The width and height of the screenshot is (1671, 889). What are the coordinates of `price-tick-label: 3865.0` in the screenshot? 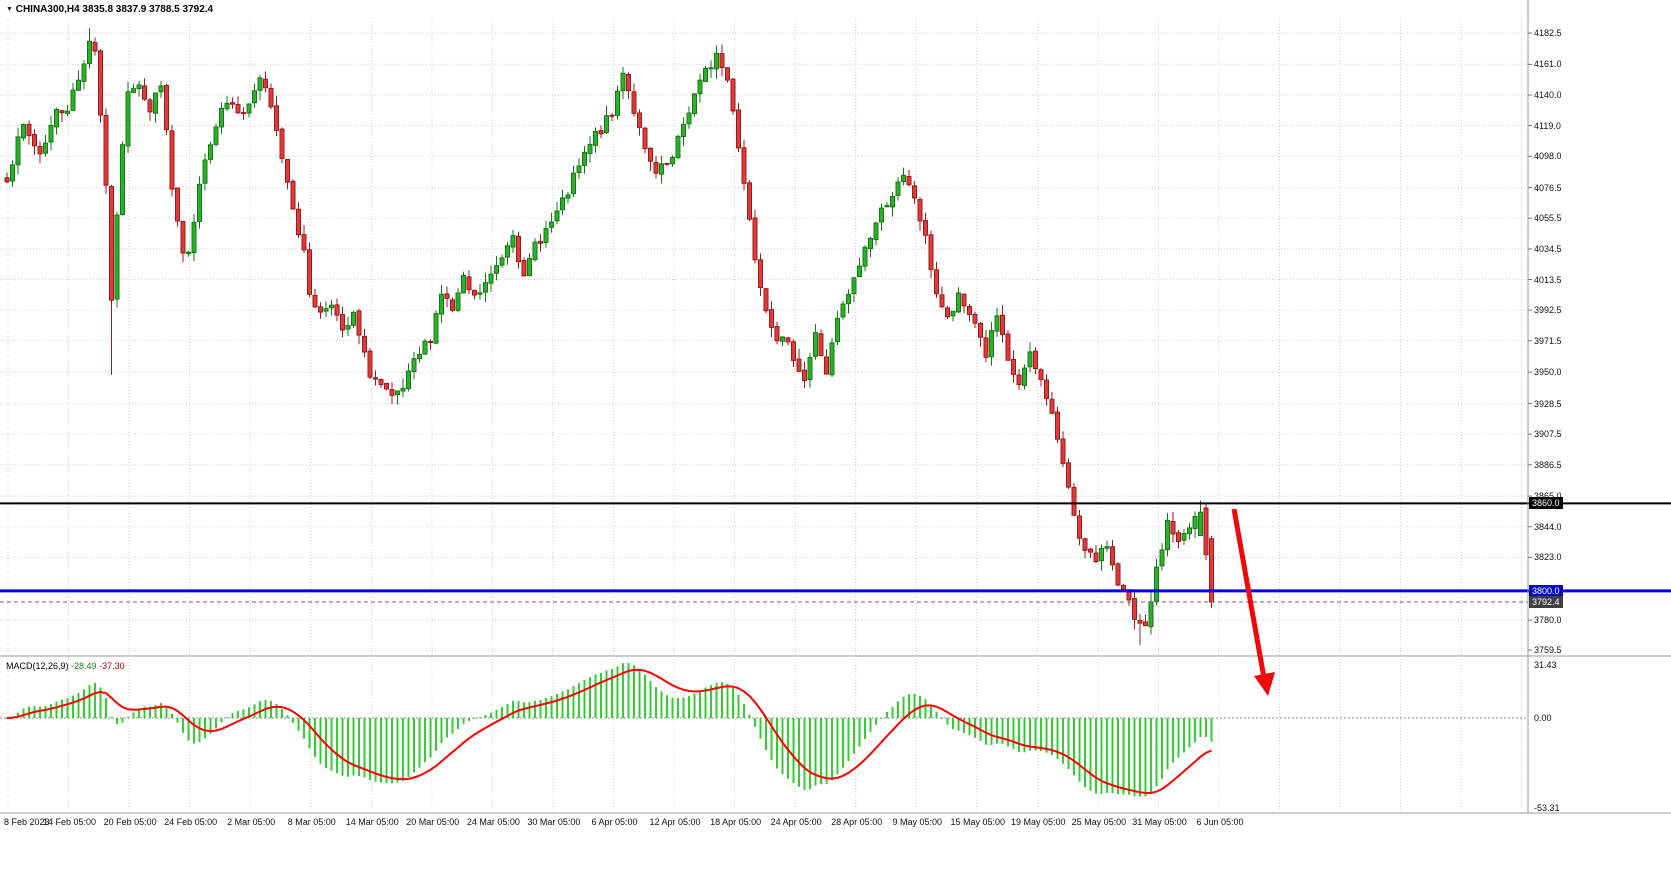 It's located at (1548, 496).